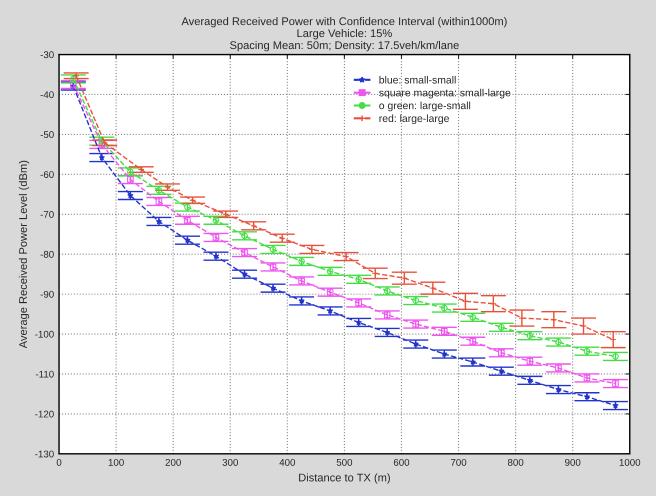 The width and height of the screenshot is (656, 496). I want to click on x-axis-title: Distance to TX (m), so click(344, 478).